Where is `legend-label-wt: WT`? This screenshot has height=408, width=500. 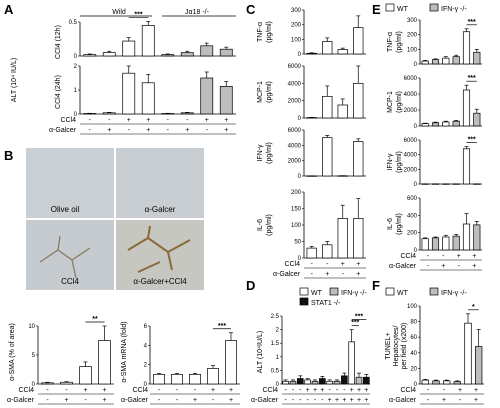 legend-label-wt: WT is located at coordinates (403, 293).